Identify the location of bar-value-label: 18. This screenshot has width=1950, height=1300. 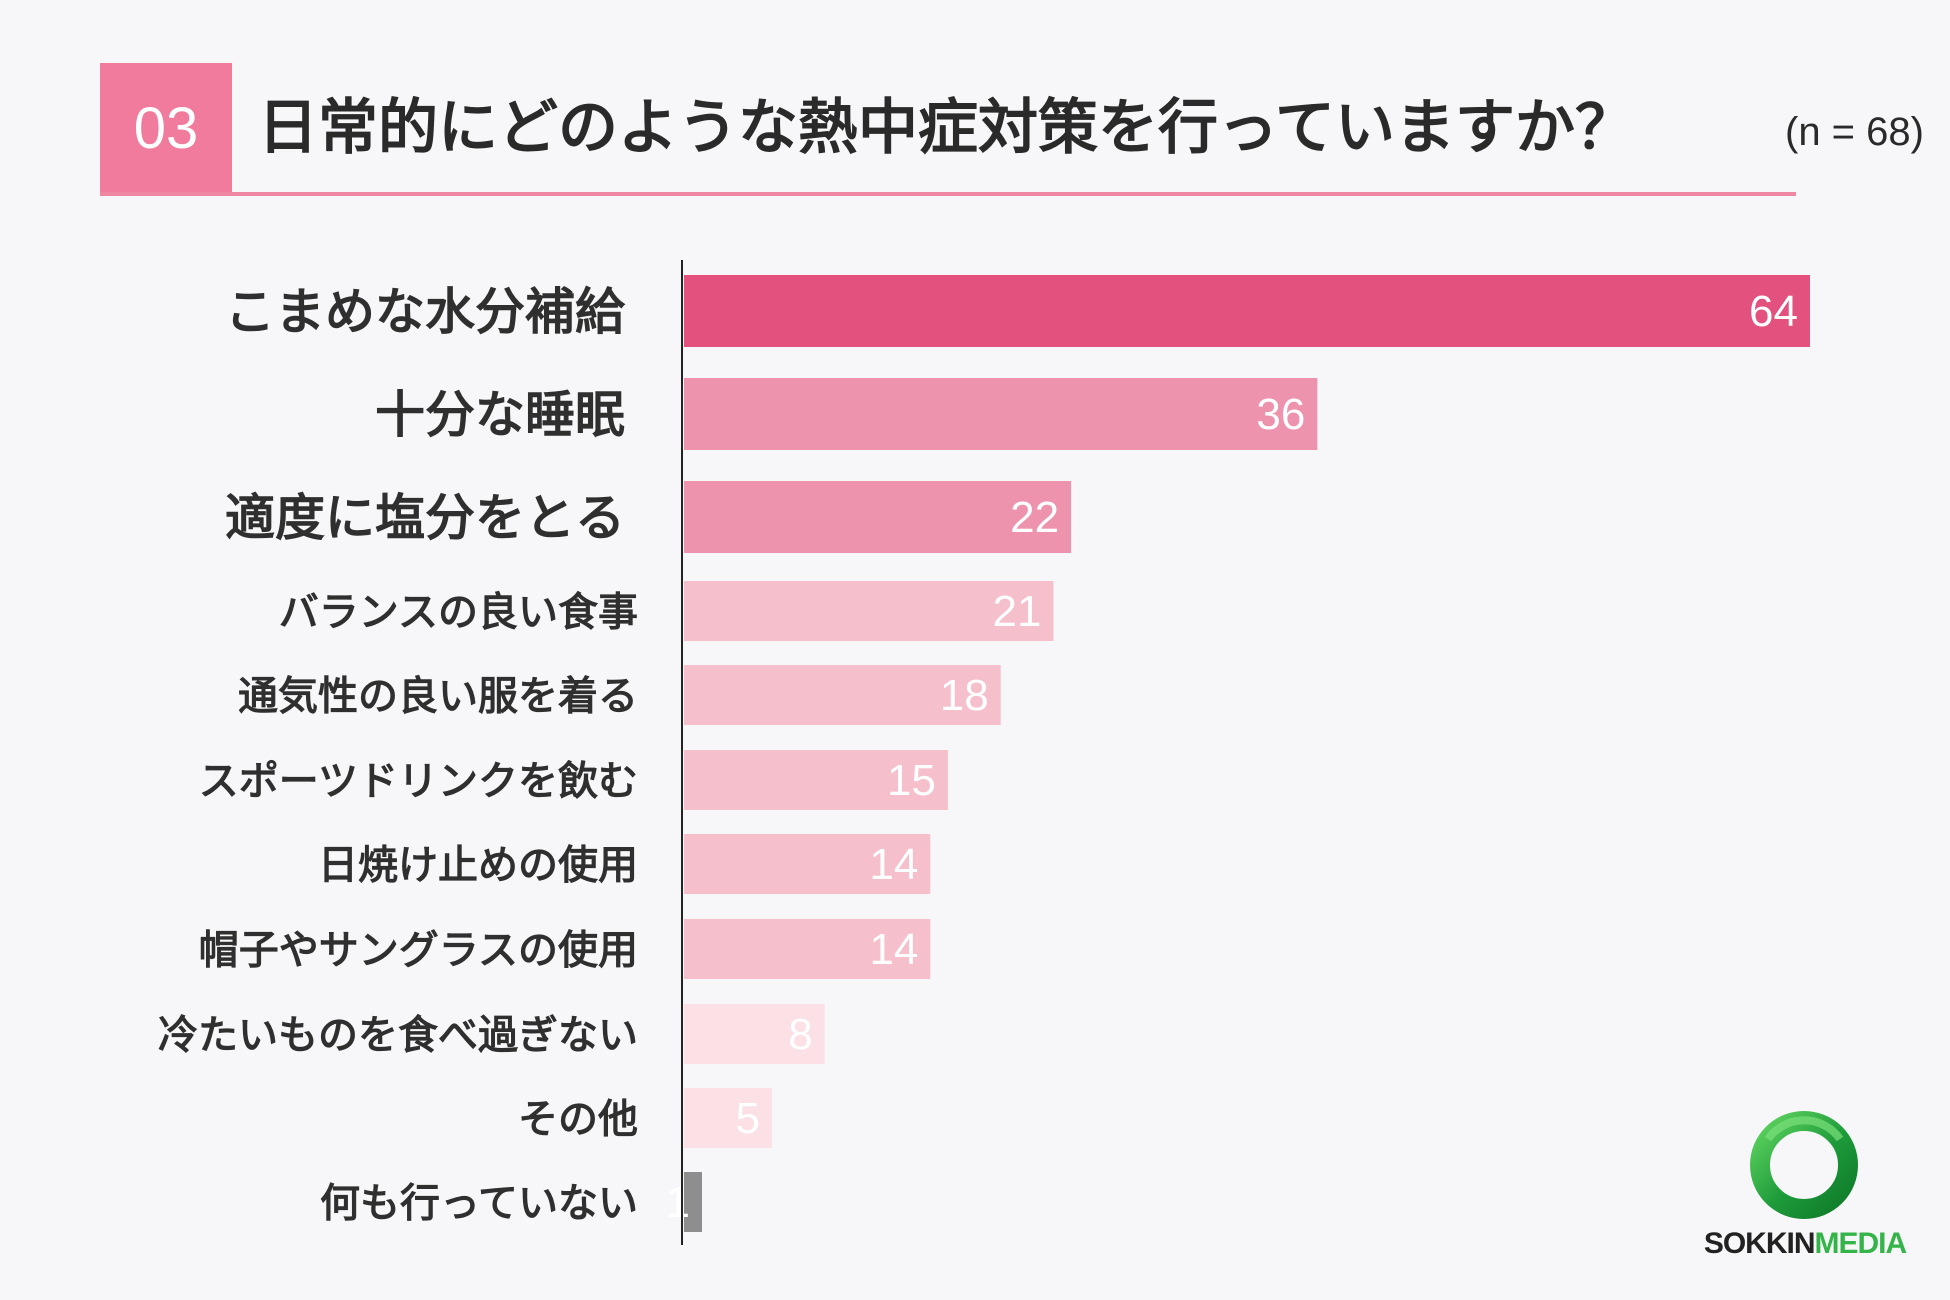
(964, 695).